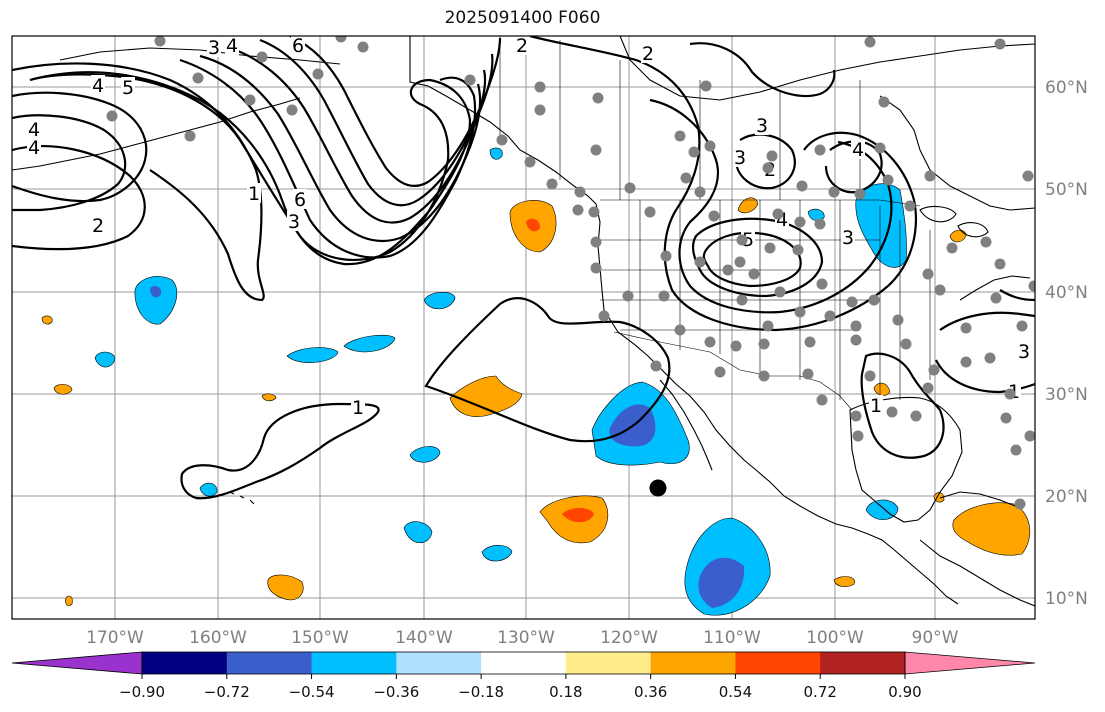  I want to click on contour-label: 6, so click(298, 46).